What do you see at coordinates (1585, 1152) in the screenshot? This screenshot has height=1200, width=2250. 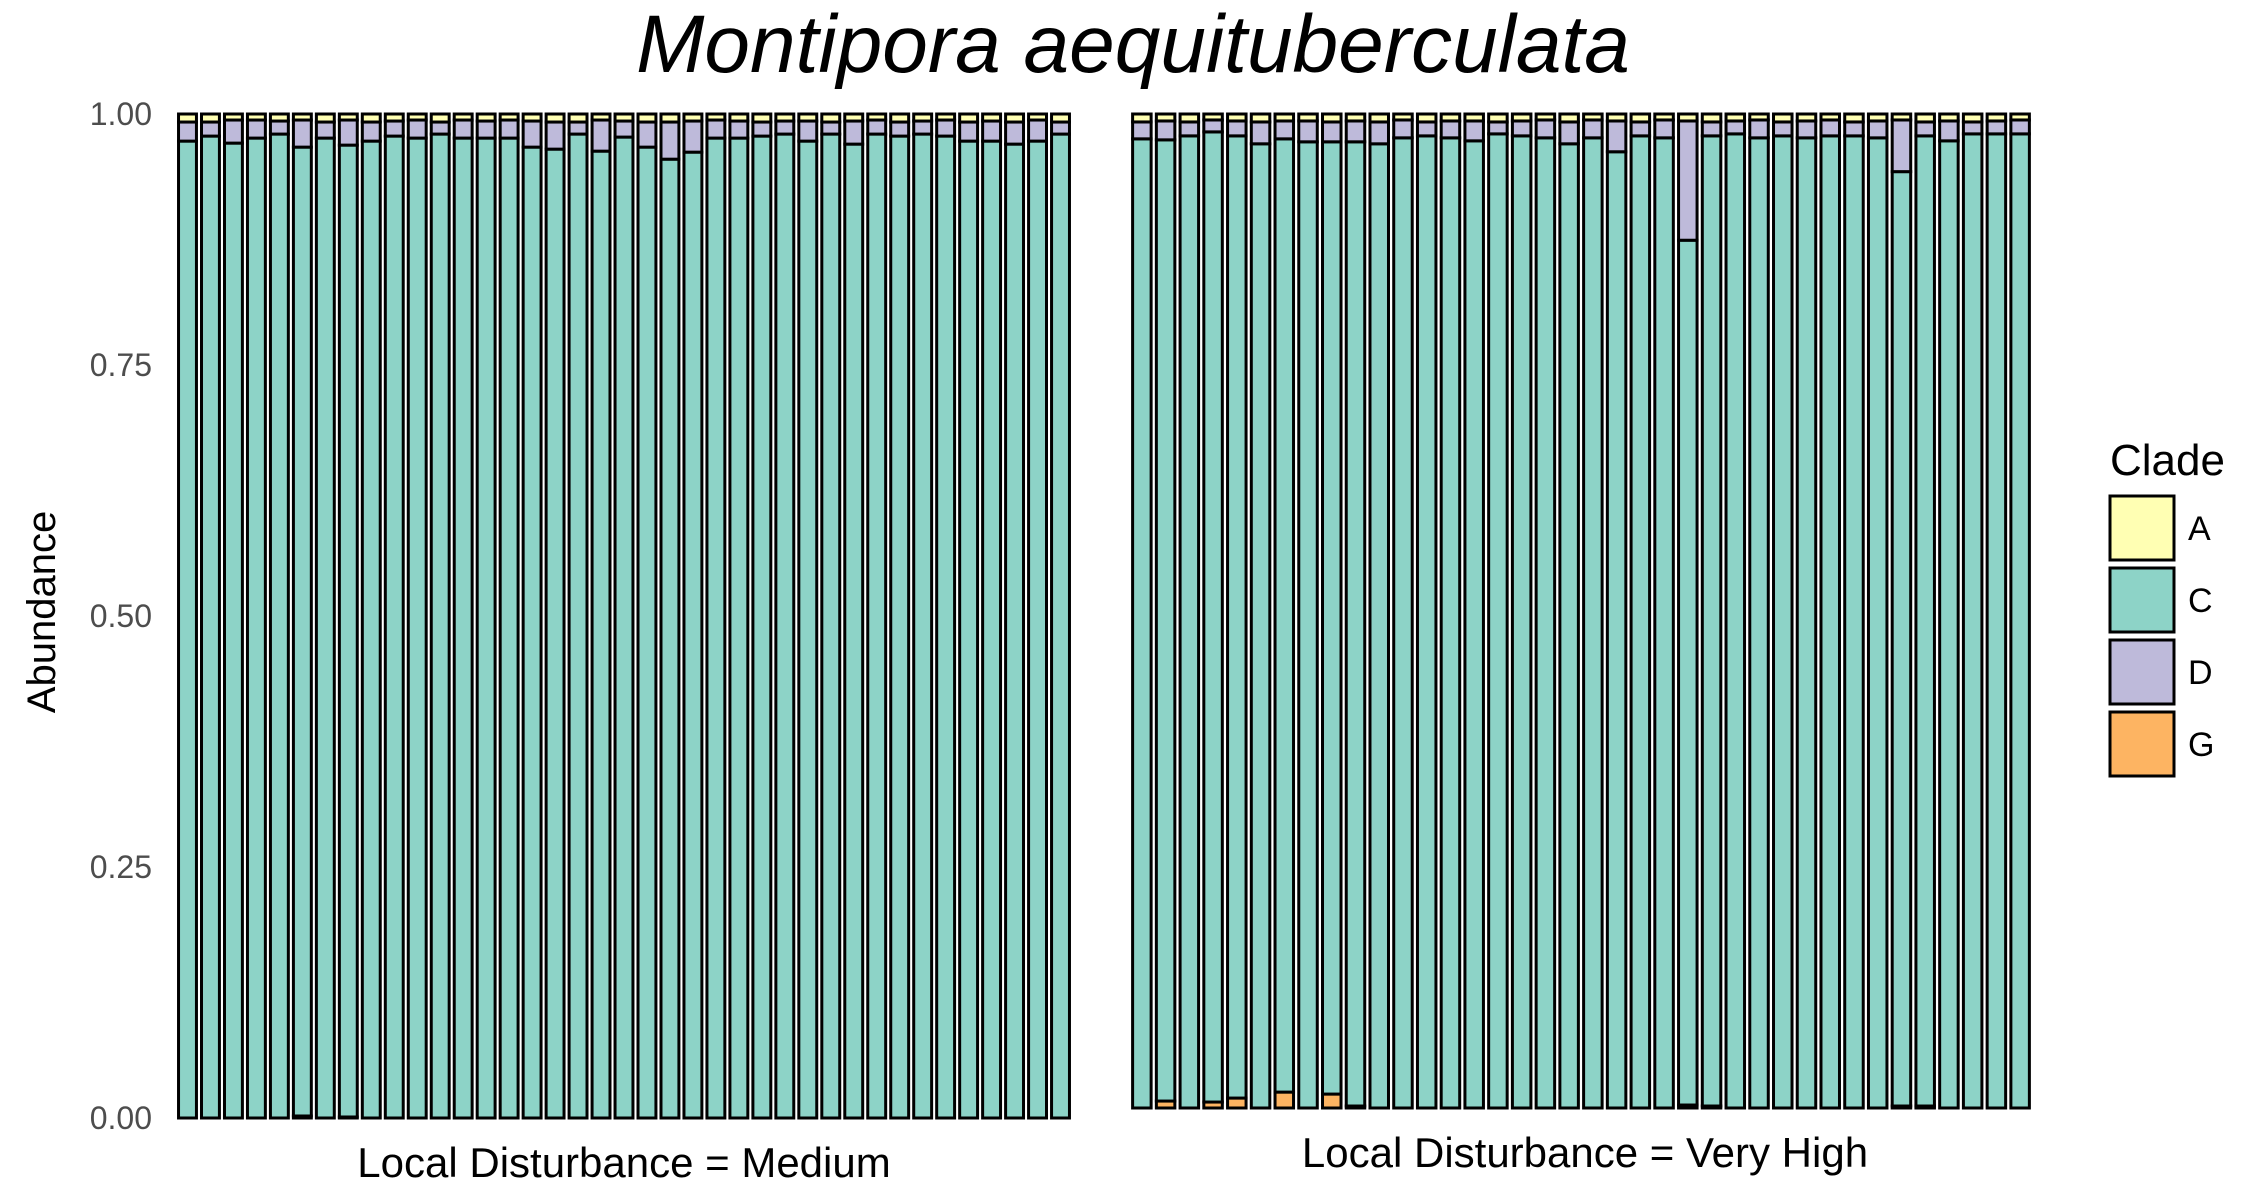 I see `panel-label-very-high: Local Disturbance = Very High` at bounding box center [1585, 1152].